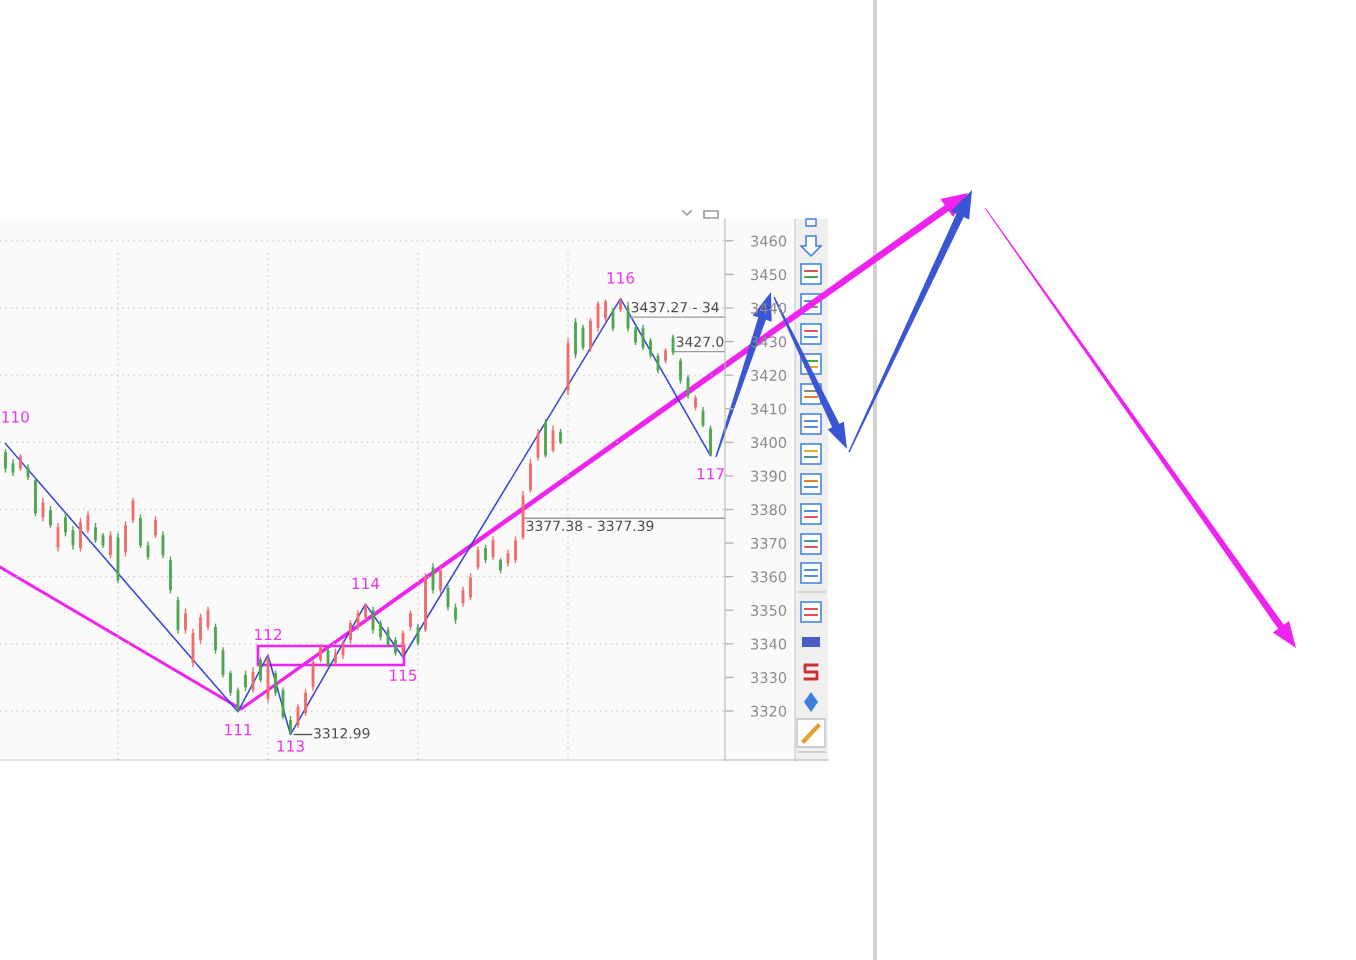 This screenshot has height=960, width=1356. What do you see at coordinates (769, 476) in the screenshot?
I see `y-tick-label: 3390` at bounding box center [769, 476].